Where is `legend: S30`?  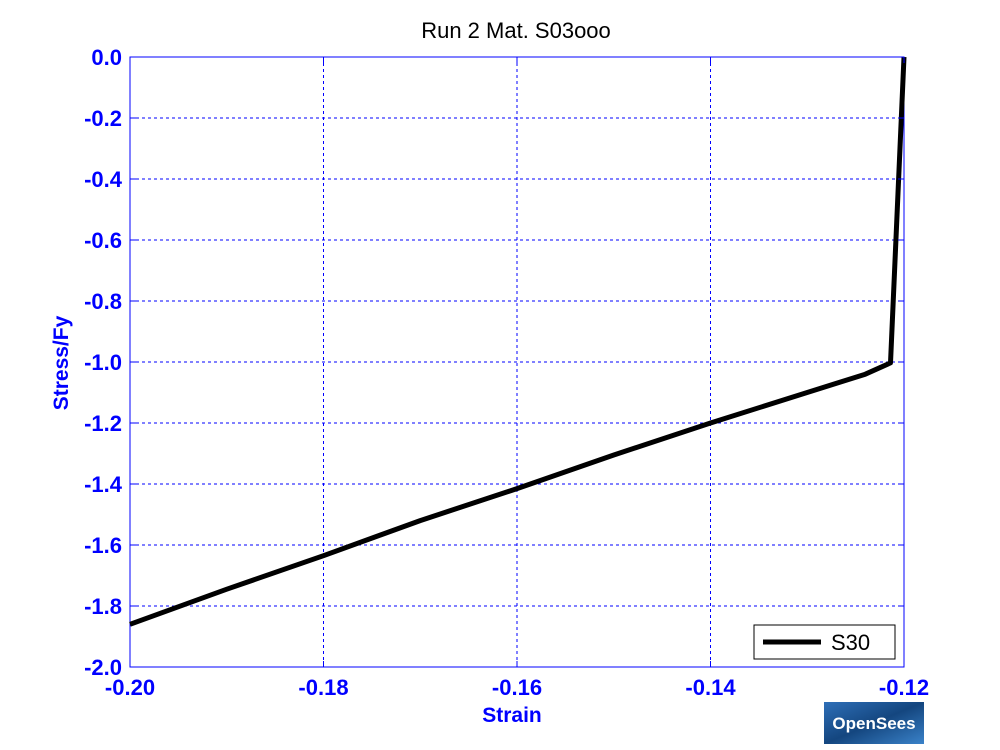
legend: S30 is located at coordinates (824, 642).